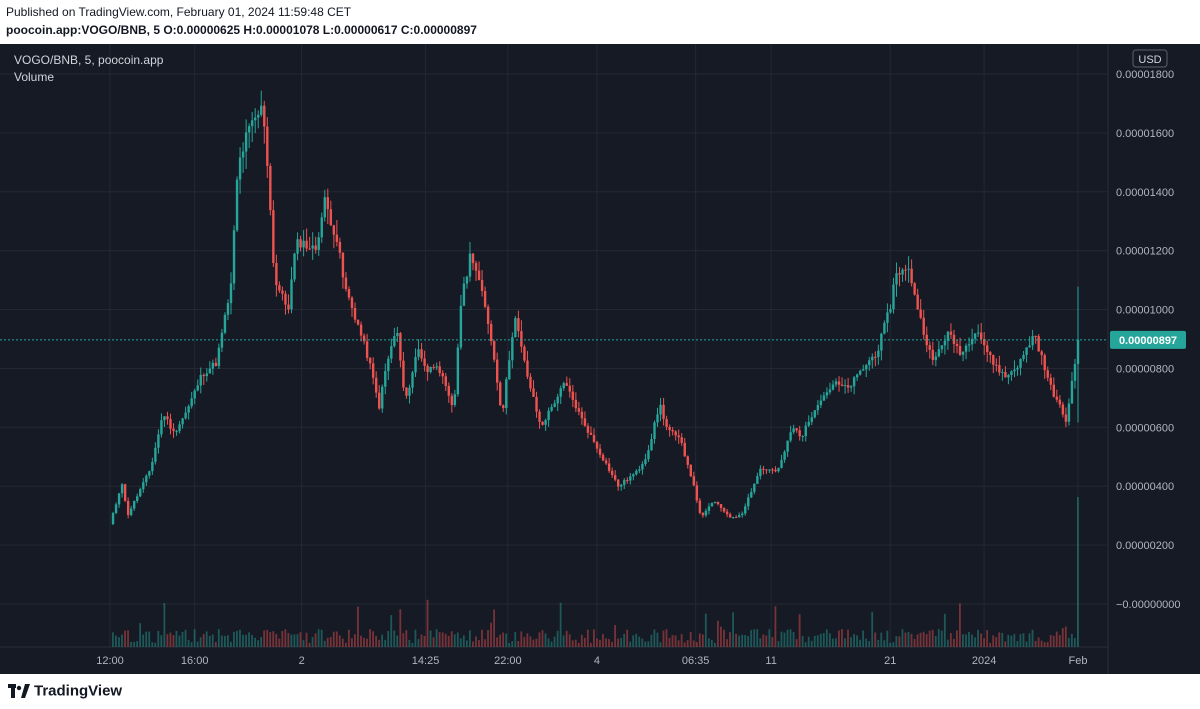 The image size is (1200, 709). I want to click on currency-badge, so click(1150, 58).